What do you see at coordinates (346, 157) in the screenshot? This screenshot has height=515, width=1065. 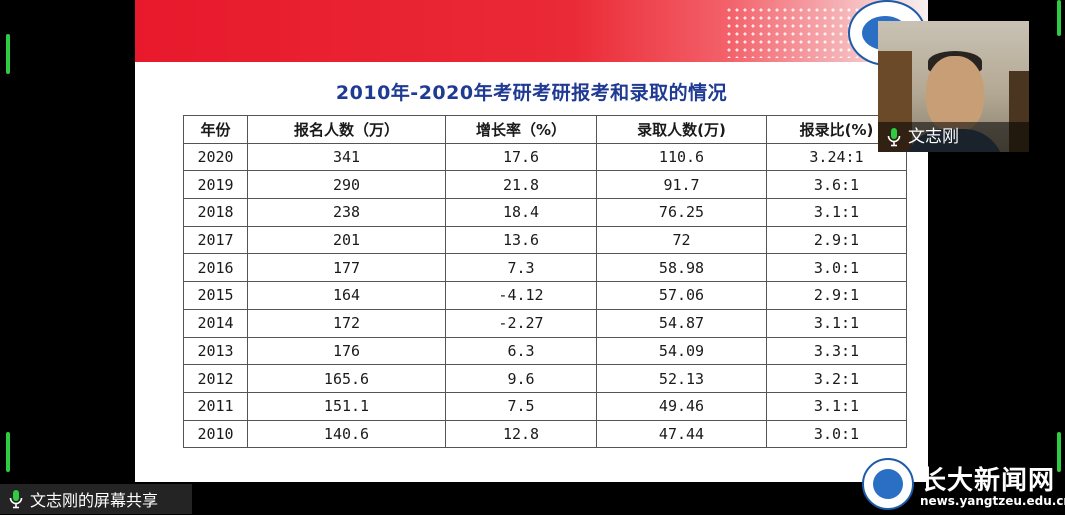 I see `cell-applicants: 341` at bounding box center [346, 157].